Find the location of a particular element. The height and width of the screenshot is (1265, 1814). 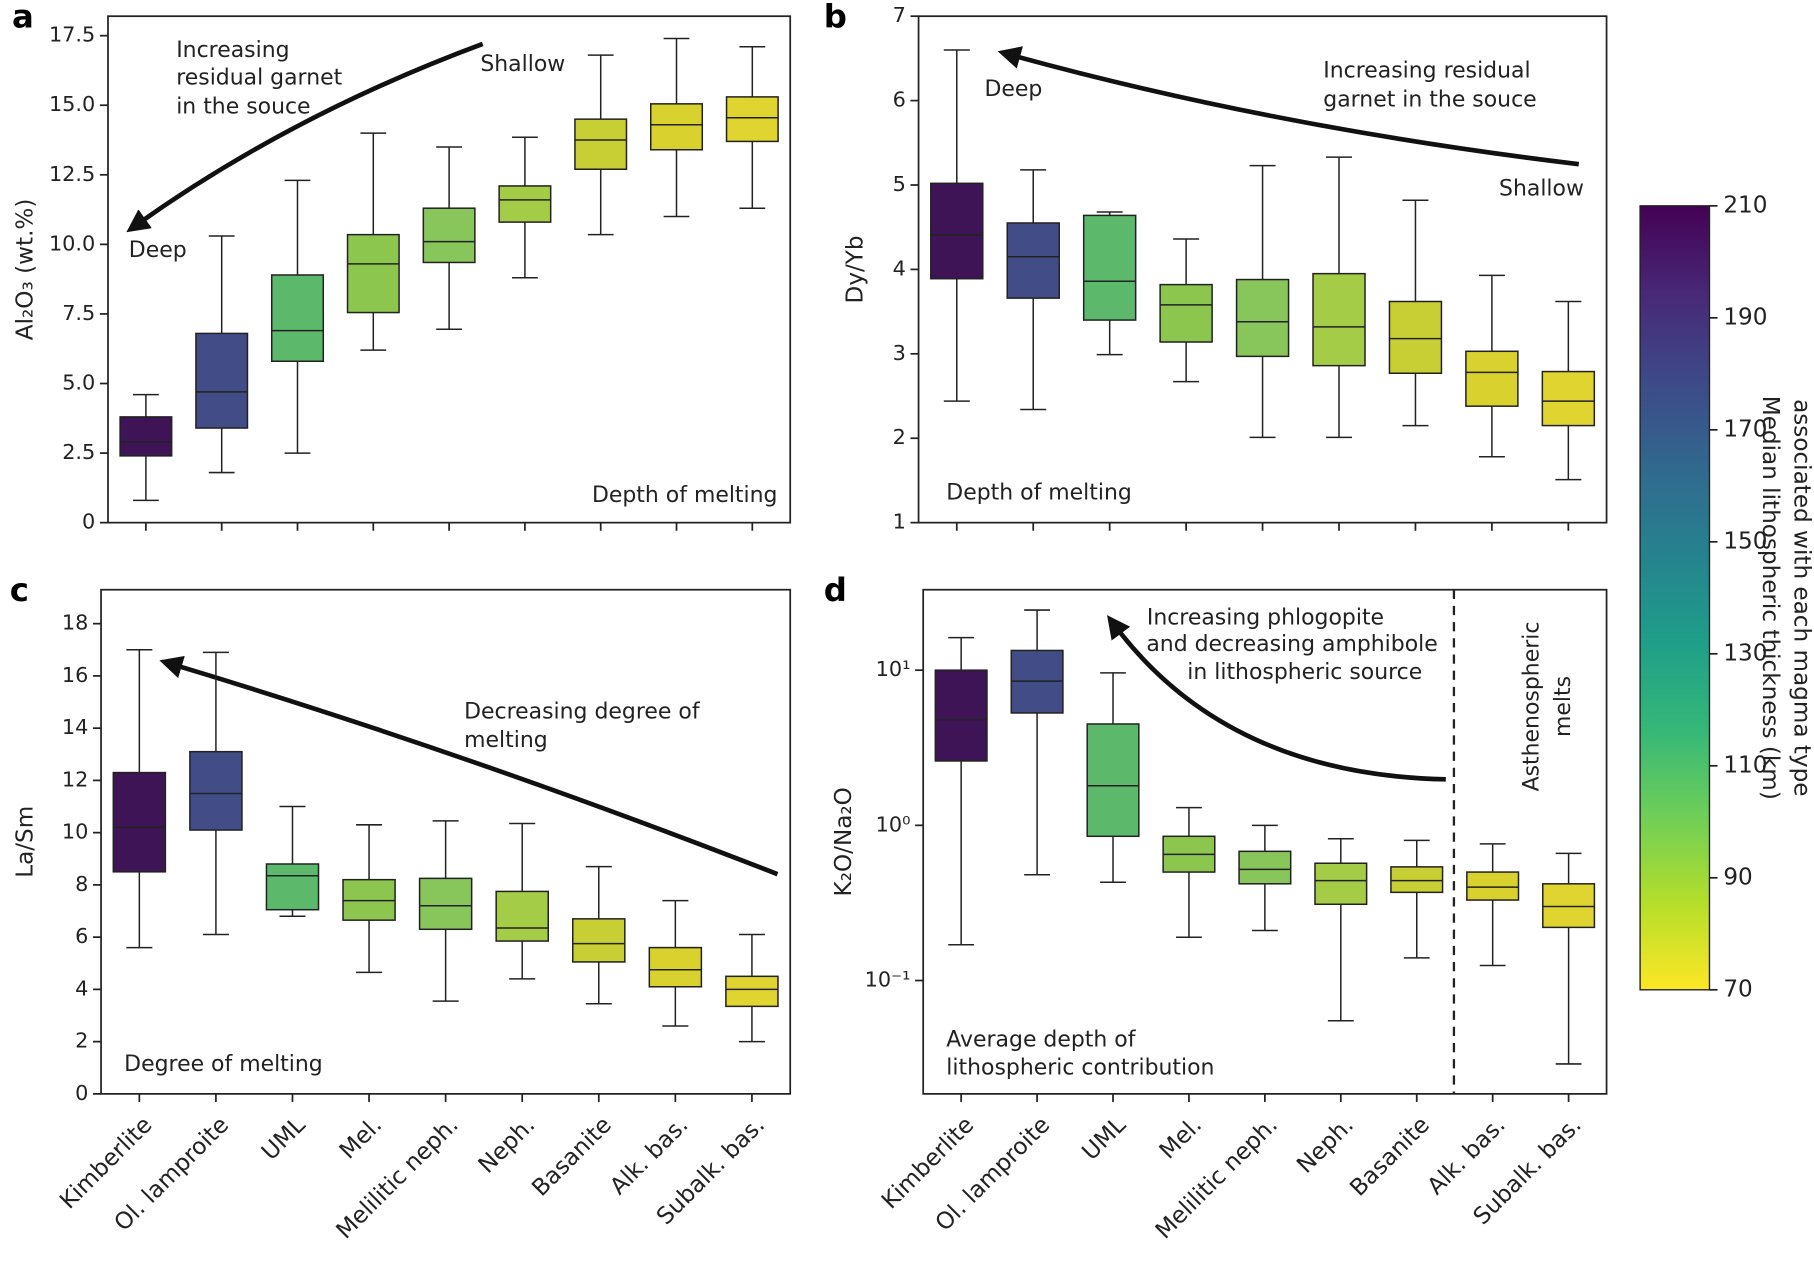

y-tick-label: 5 is located at coordinates (899, 184).